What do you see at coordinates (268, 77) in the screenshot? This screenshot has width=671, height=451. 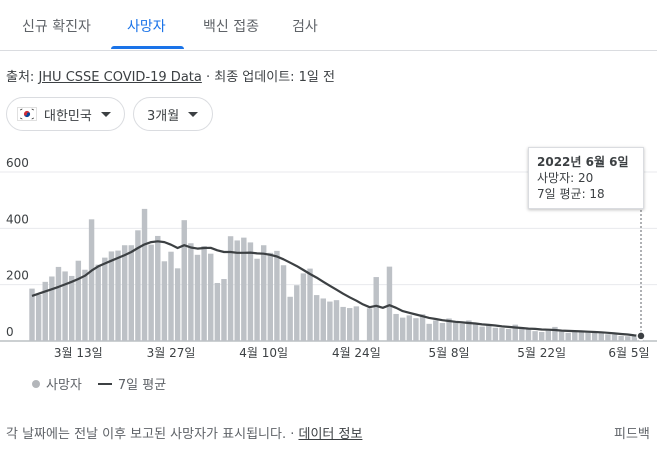 I see `last-updated: · 최종 업데이트: 1일 전` at bounding box center [268, 77].